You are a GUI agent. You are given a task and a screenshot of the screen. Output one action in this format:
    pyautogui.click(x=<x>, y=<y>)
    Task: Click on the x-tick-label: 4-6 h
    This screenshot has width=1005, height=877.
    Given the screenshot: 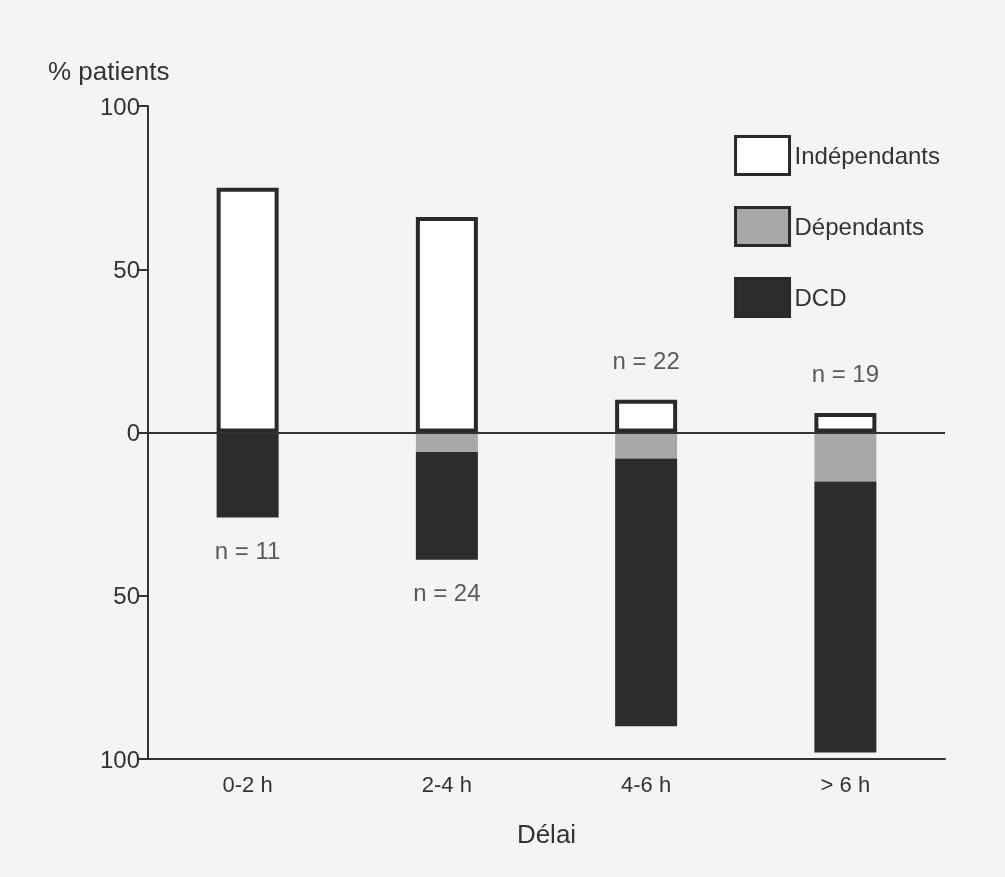 What is the action you would take?
    pyautogui.click(x=646, y=784)
    